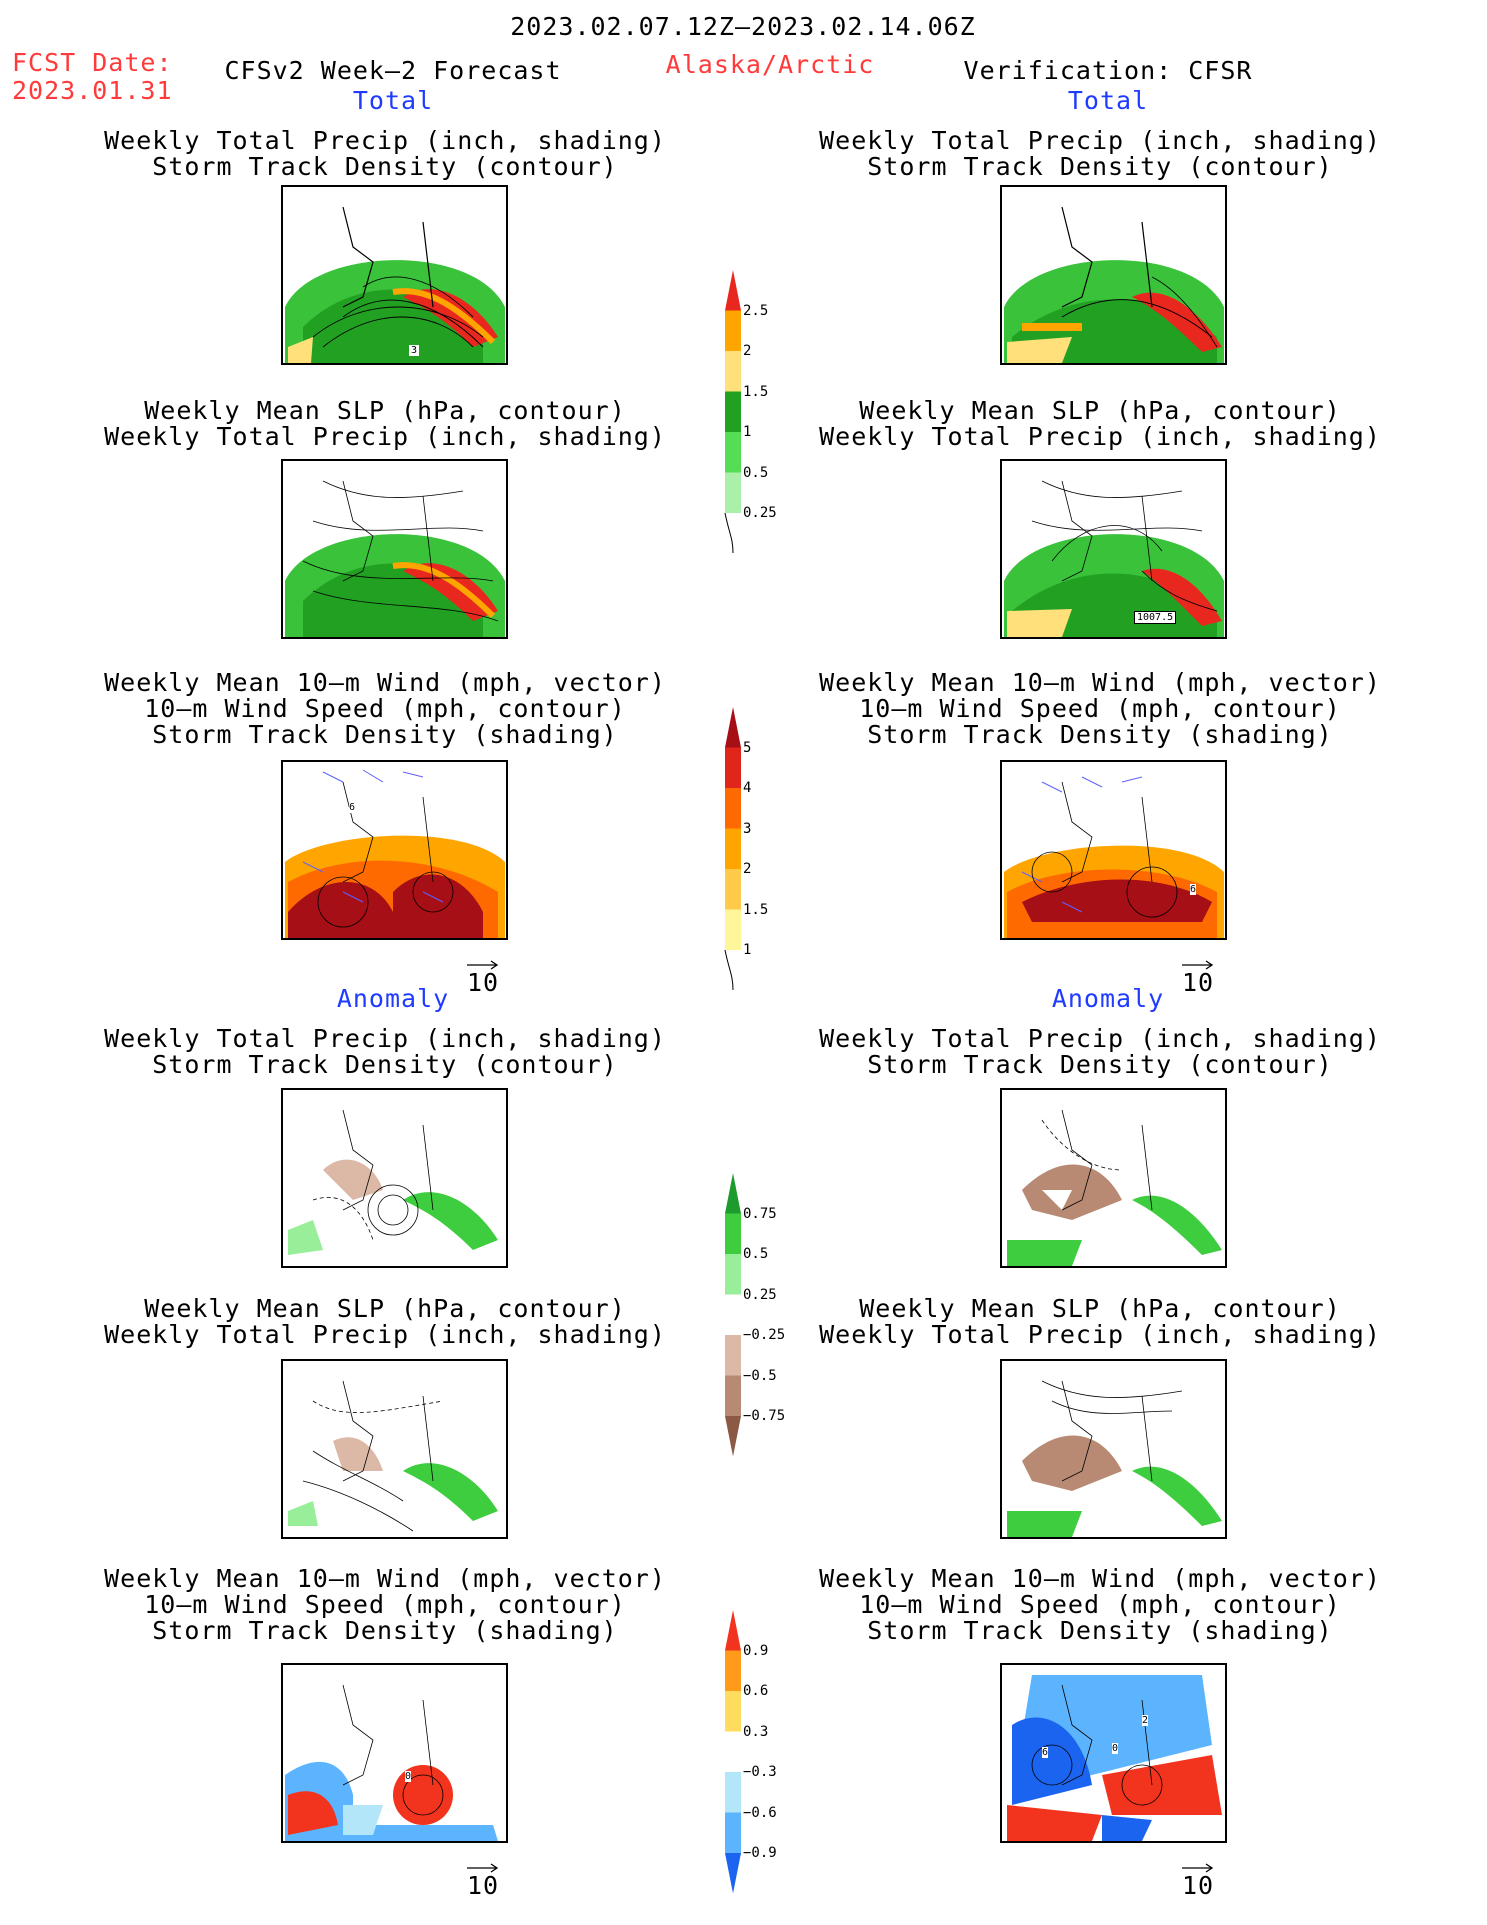 This screenshot has width=1487, height=1925. Describe the element at coordinates (756, 1731) in the screenshot. I see `colorbar-tick-label: 0.3` at that location.